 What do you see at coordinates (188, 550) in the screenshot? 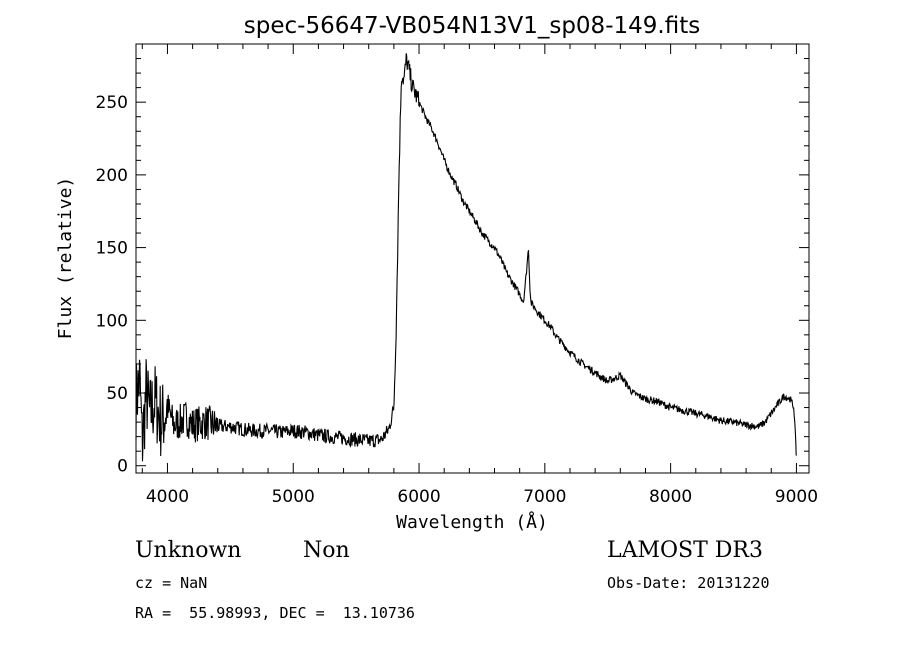
I see `object-class: Unknown` at bounding box center [188, 550].